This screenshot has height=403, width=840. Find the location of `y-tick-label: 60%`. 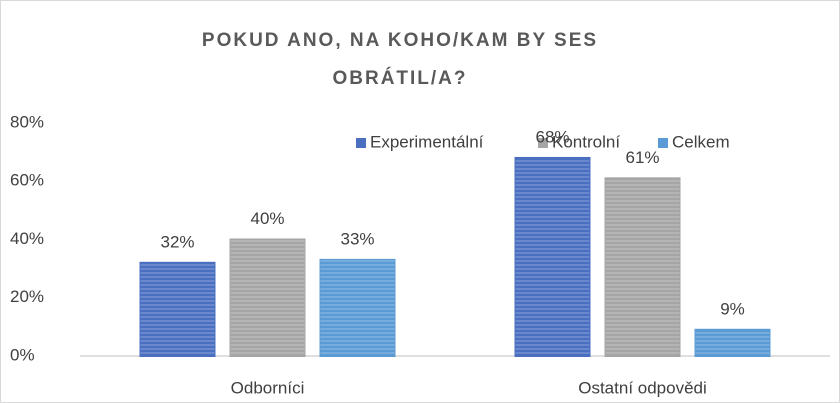

y-tick-label: 60% is located at coordinates (27, 180).